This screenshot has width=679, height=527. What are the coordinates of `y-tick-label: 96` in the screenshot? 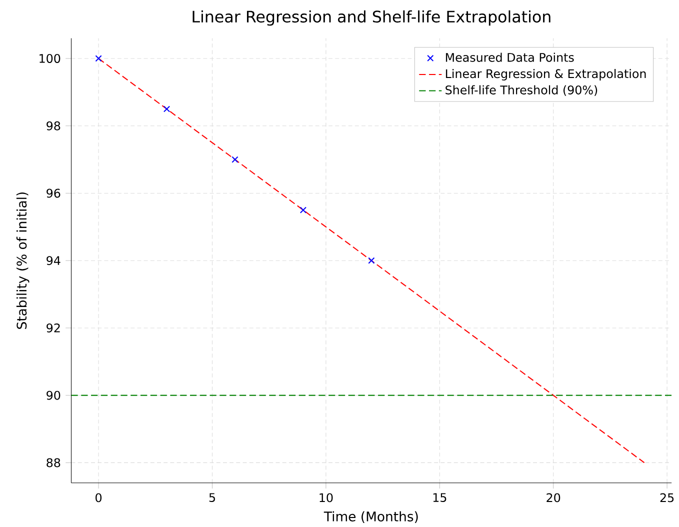 It's located at (53, 193).